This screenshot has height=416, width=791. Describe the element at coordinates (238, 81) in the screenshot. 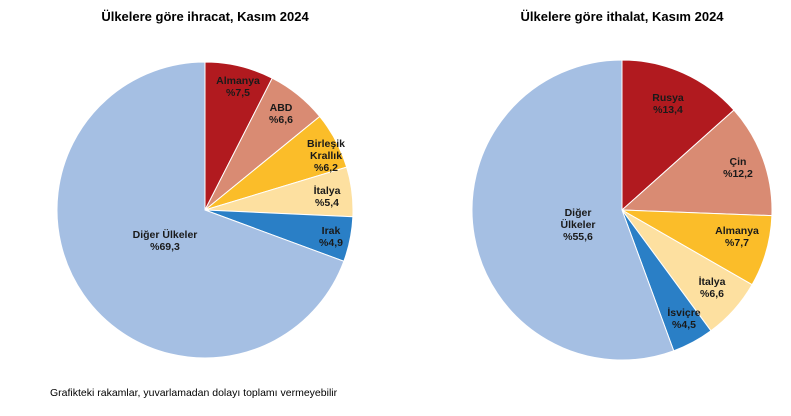

I see `export-slice-0-label-0: Almanya` at that location.